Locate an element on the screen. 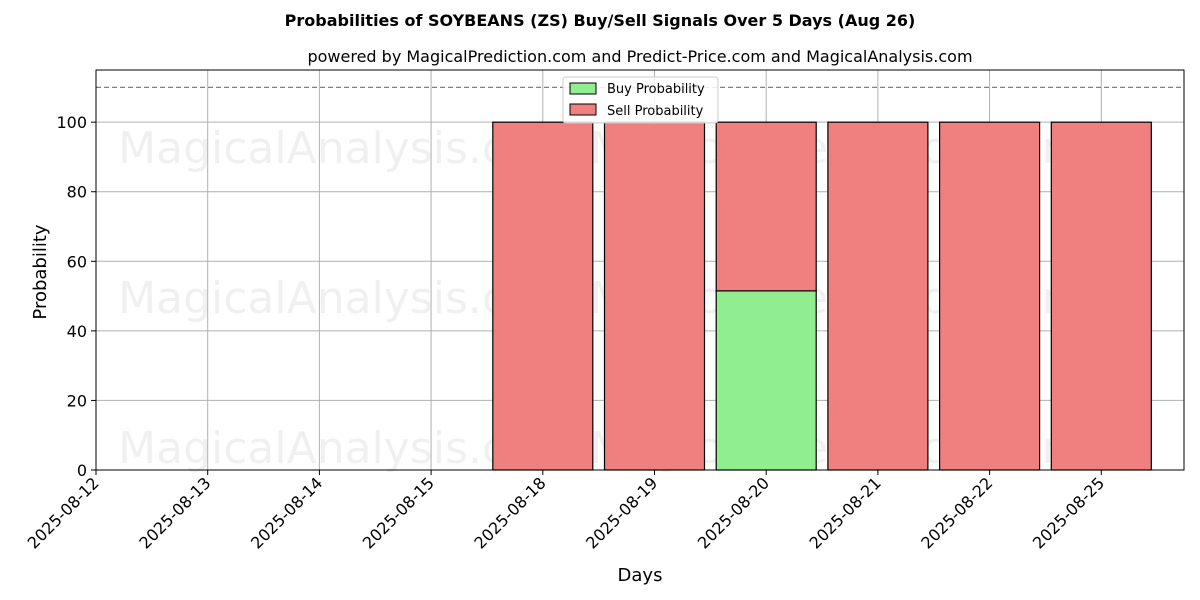 This screenshot has width=1200, height=600. x-tick-label: 2025-08-13 is located at coordinates (174, 512).